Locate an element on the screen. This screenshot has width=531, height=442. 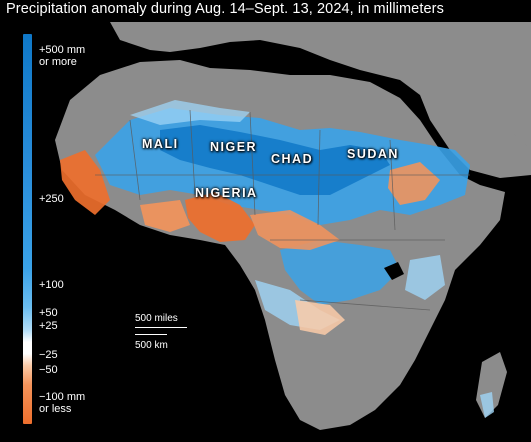
country-label-niger: NIGER is located at coordinates (234, 147).